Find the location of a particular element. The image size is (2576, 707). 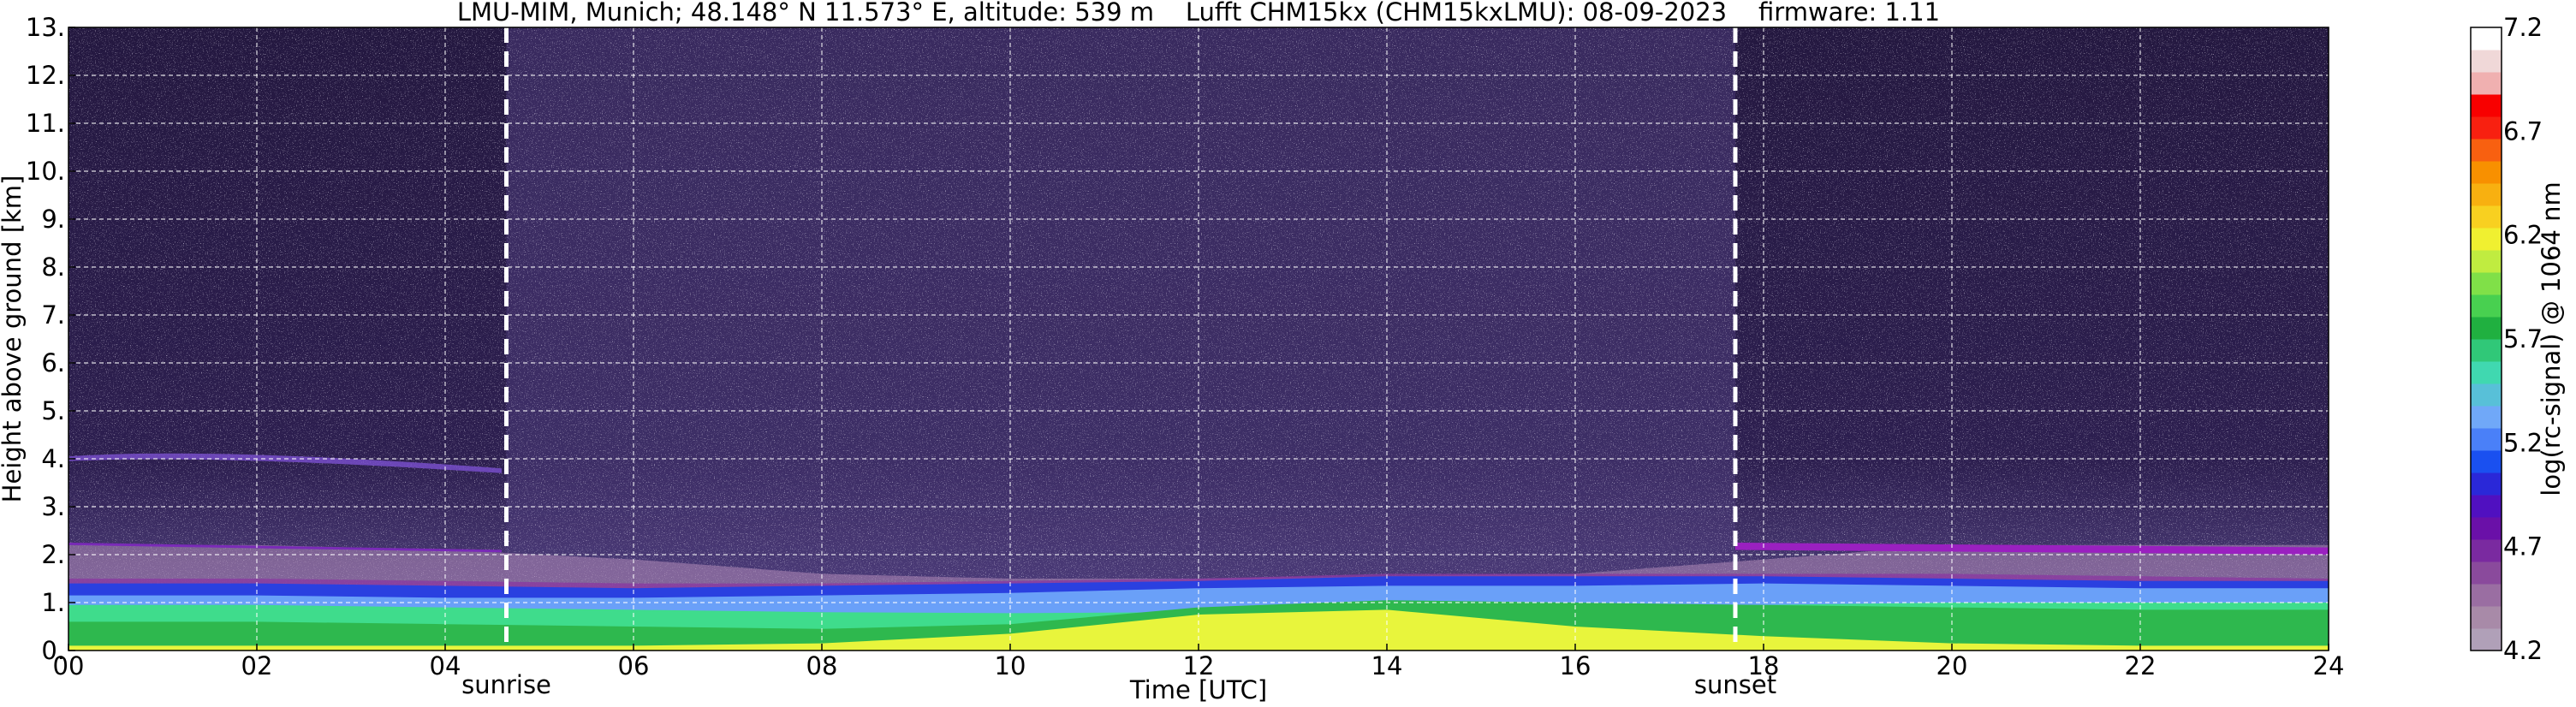

y-axis-ticks: 0. 1. 2. 3. 4. 5. 6. 7. 8. 9. 10. 11. 12. 13. is located at coordinates (50, 339).